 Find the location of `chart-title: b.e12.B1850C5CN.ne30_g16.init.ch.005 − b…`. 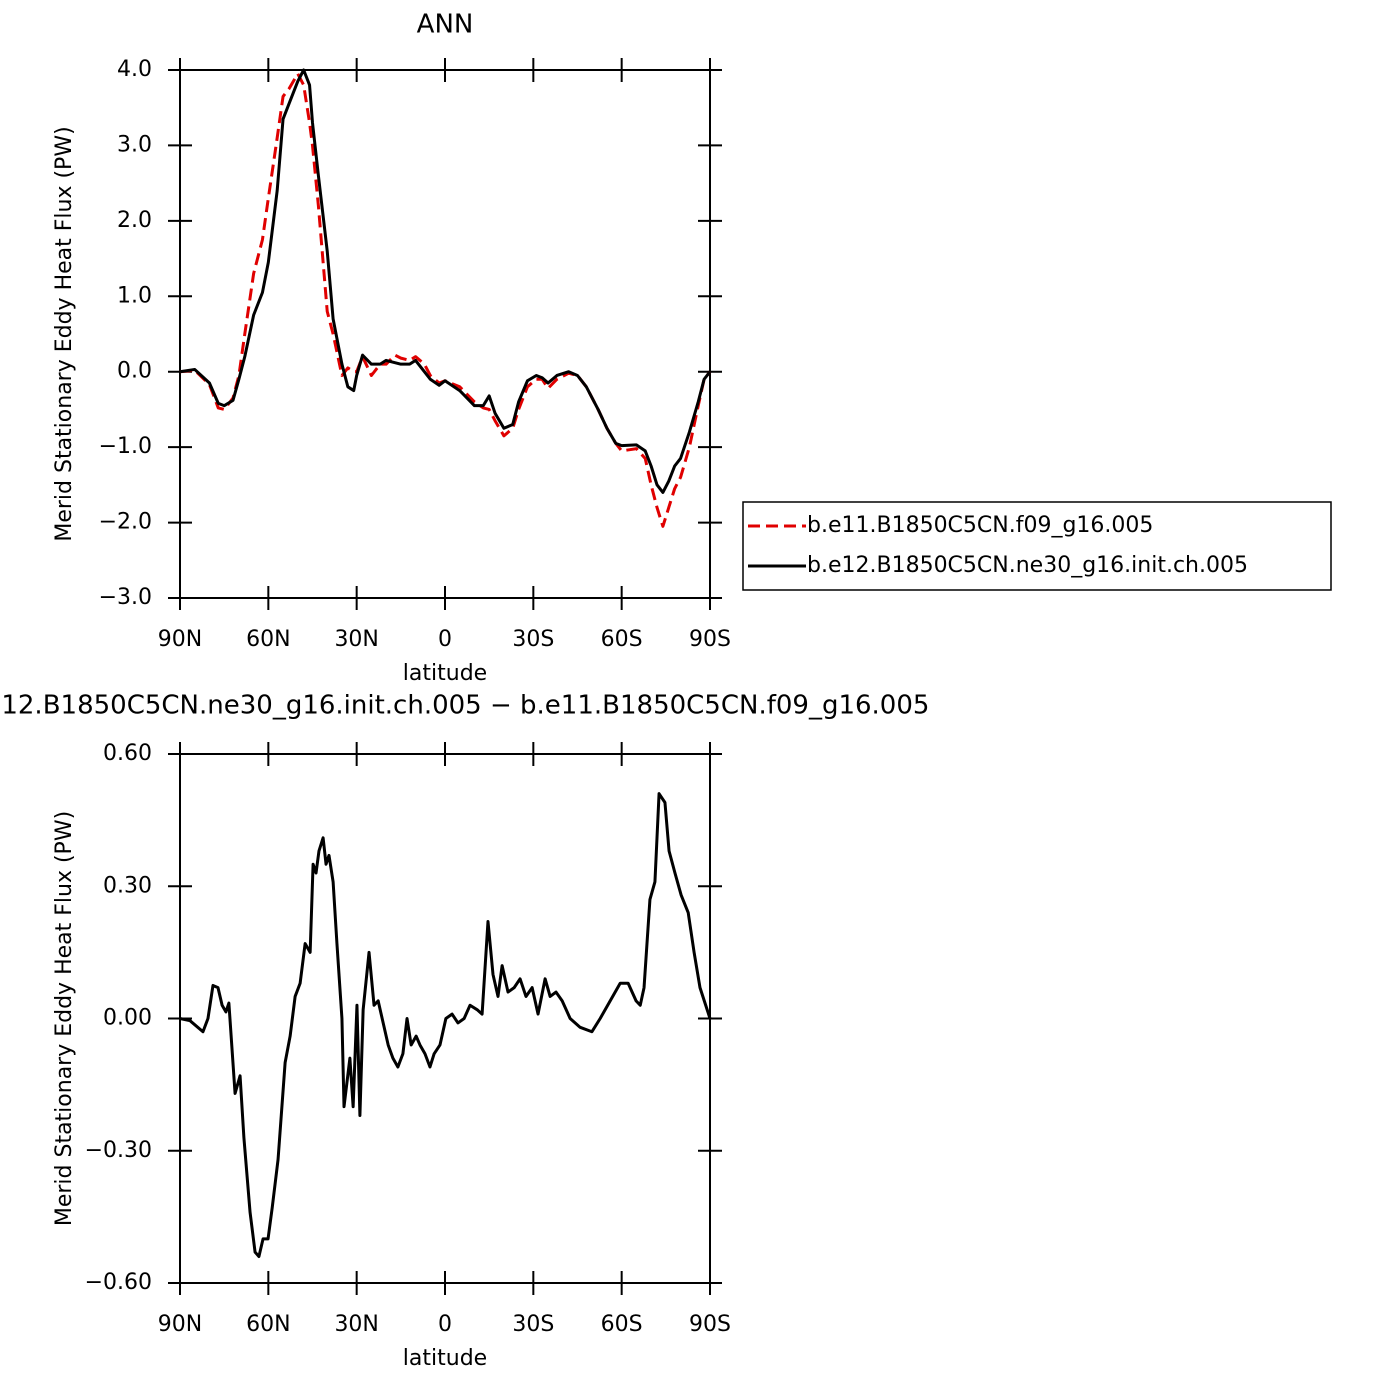

chart-title: b.e12.B1850C5CN.ne30_g16.init.ch.005 − b… is located at coordinates (464, 706).